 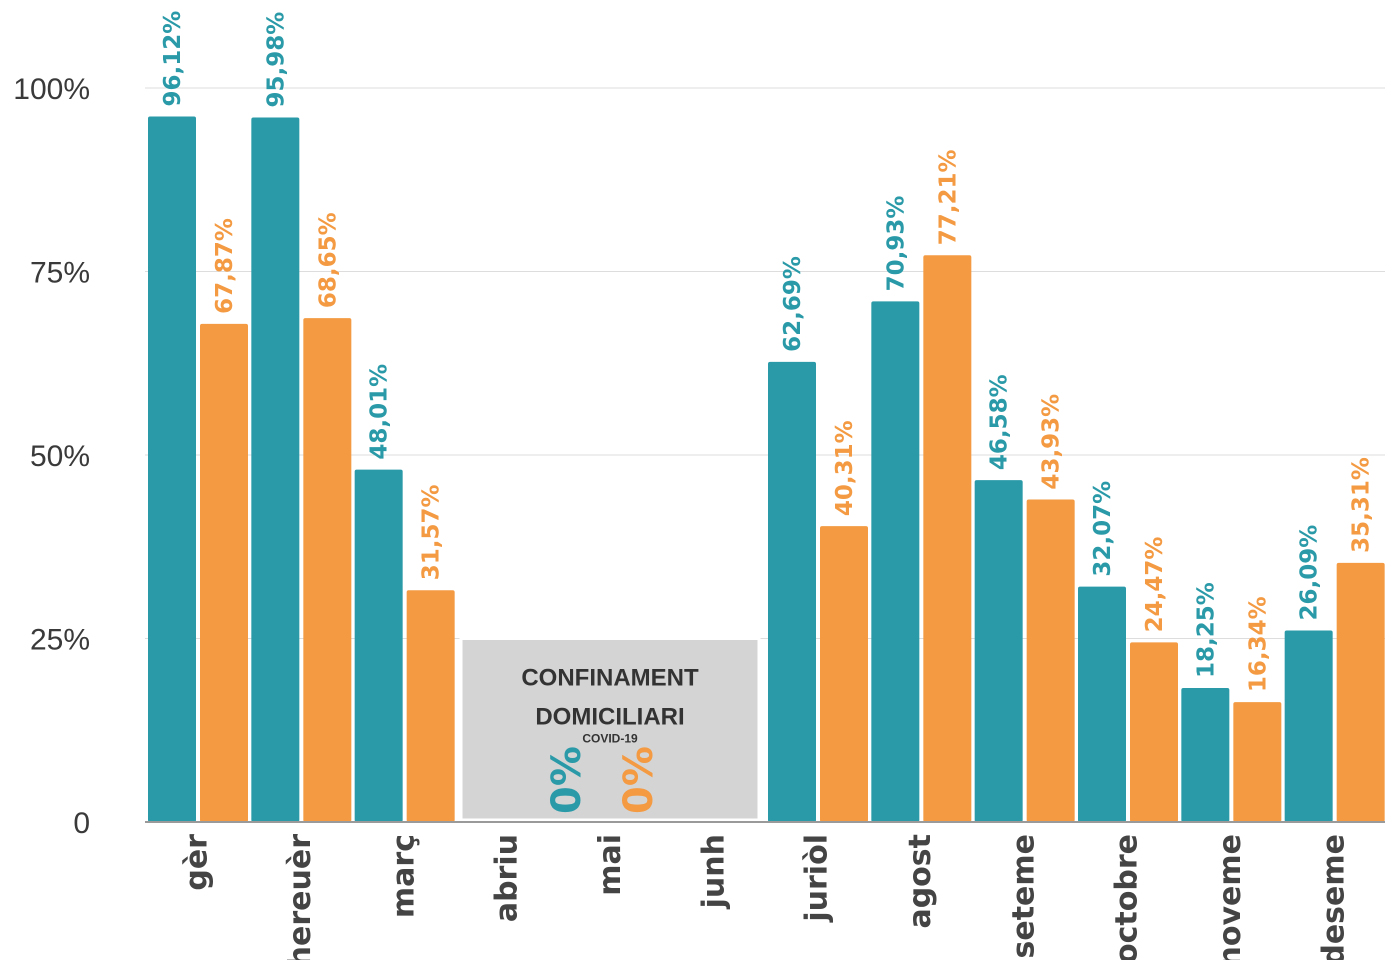 What do you see at coordinates (327, 570) in the screenshot?
I see `bar-hereuèr-series-2` at bounding box center [327, 570].